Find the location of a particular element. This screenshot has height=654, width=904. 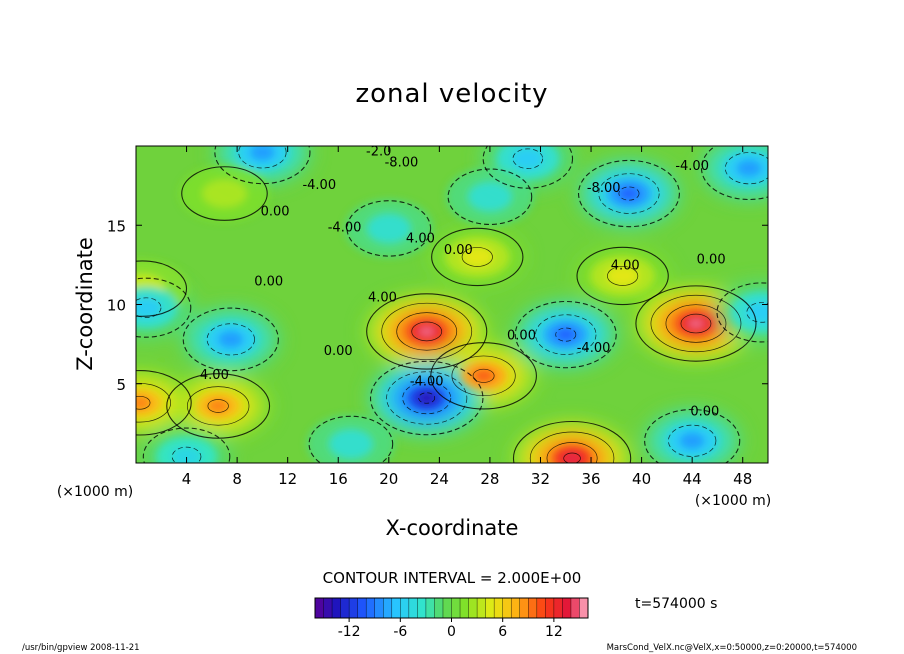

x-tick-label: 4 is located at coordinates (187, 479).